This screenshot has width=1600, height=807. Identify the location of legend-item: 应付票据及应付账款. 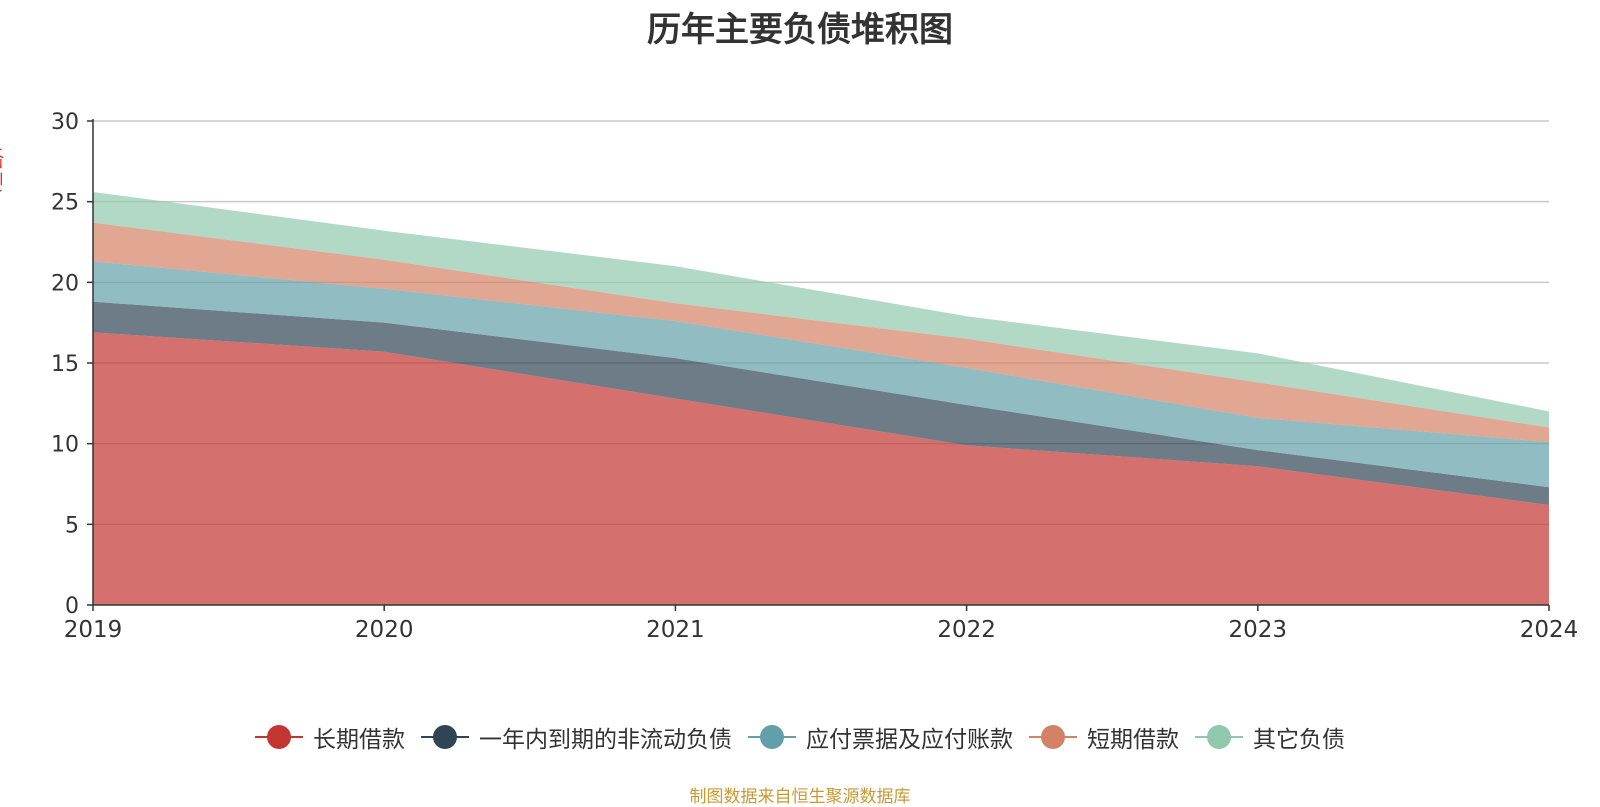
(880, 737).